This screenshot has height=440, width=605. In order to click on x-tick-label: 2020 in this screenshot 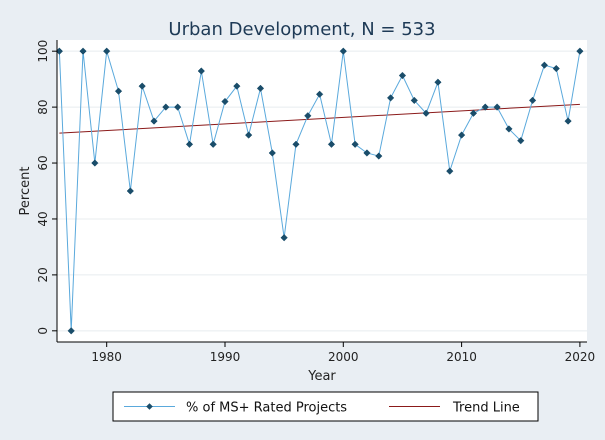, I will do `click(580, 357)`.